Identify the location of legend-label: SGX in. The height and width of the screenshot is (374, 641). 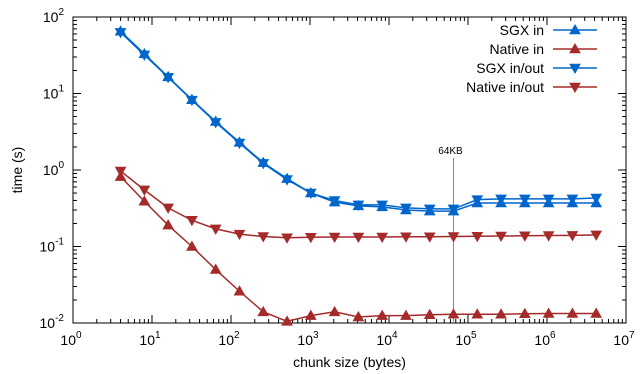
(522, 30).